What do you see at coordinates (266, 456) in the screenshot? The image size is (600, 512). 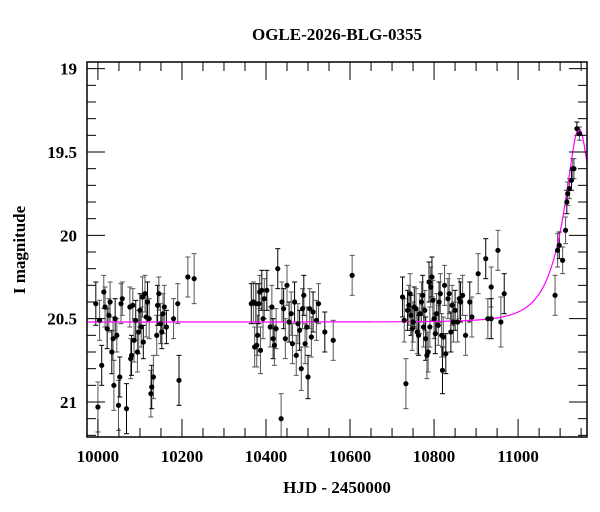 I see `x-tick-label: 10400` at bounding box center [266, 456].